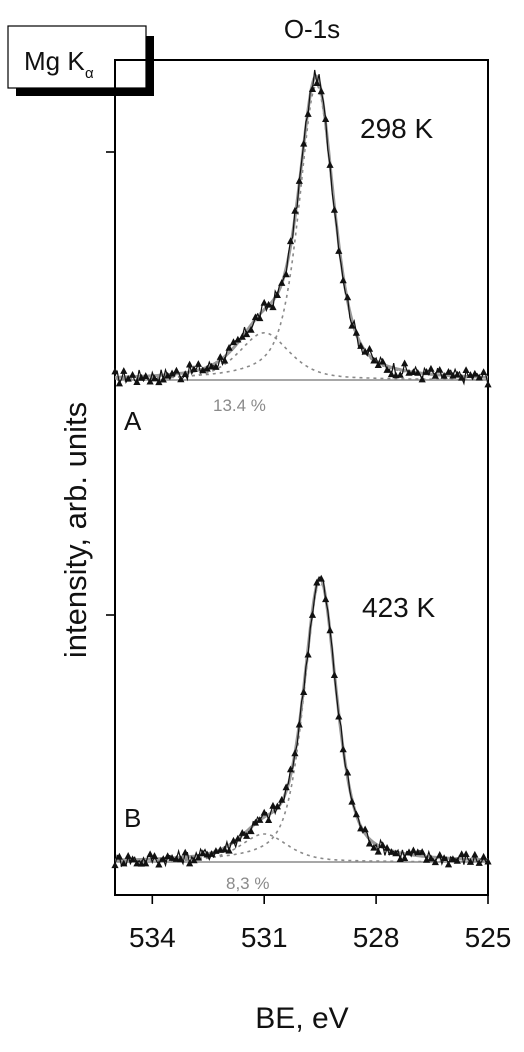 The image size is (524, 1052). Describe the element at coordinates (488, 937) in the screenshot. I see `x-tick-label: 525` at that location.